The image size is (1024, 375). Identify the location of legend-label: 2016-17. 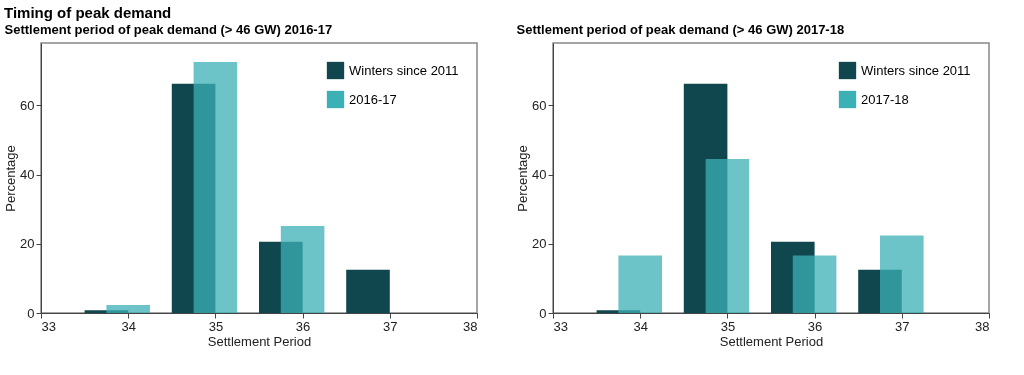
(373, 99).